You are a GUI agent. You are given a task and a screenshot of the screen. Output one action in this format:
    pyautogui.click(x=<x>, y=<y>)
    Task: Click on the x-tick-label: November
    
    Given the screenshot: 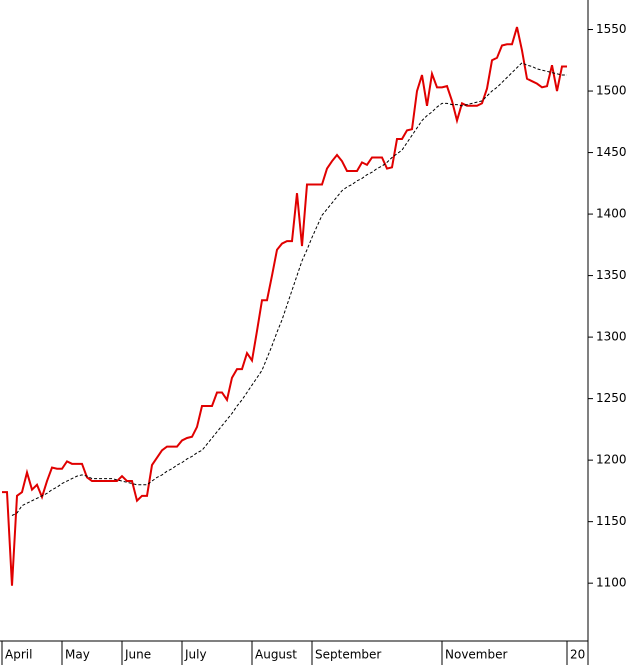 What is the action you would take?
    pyautogui.click(x=476, y=655)
    